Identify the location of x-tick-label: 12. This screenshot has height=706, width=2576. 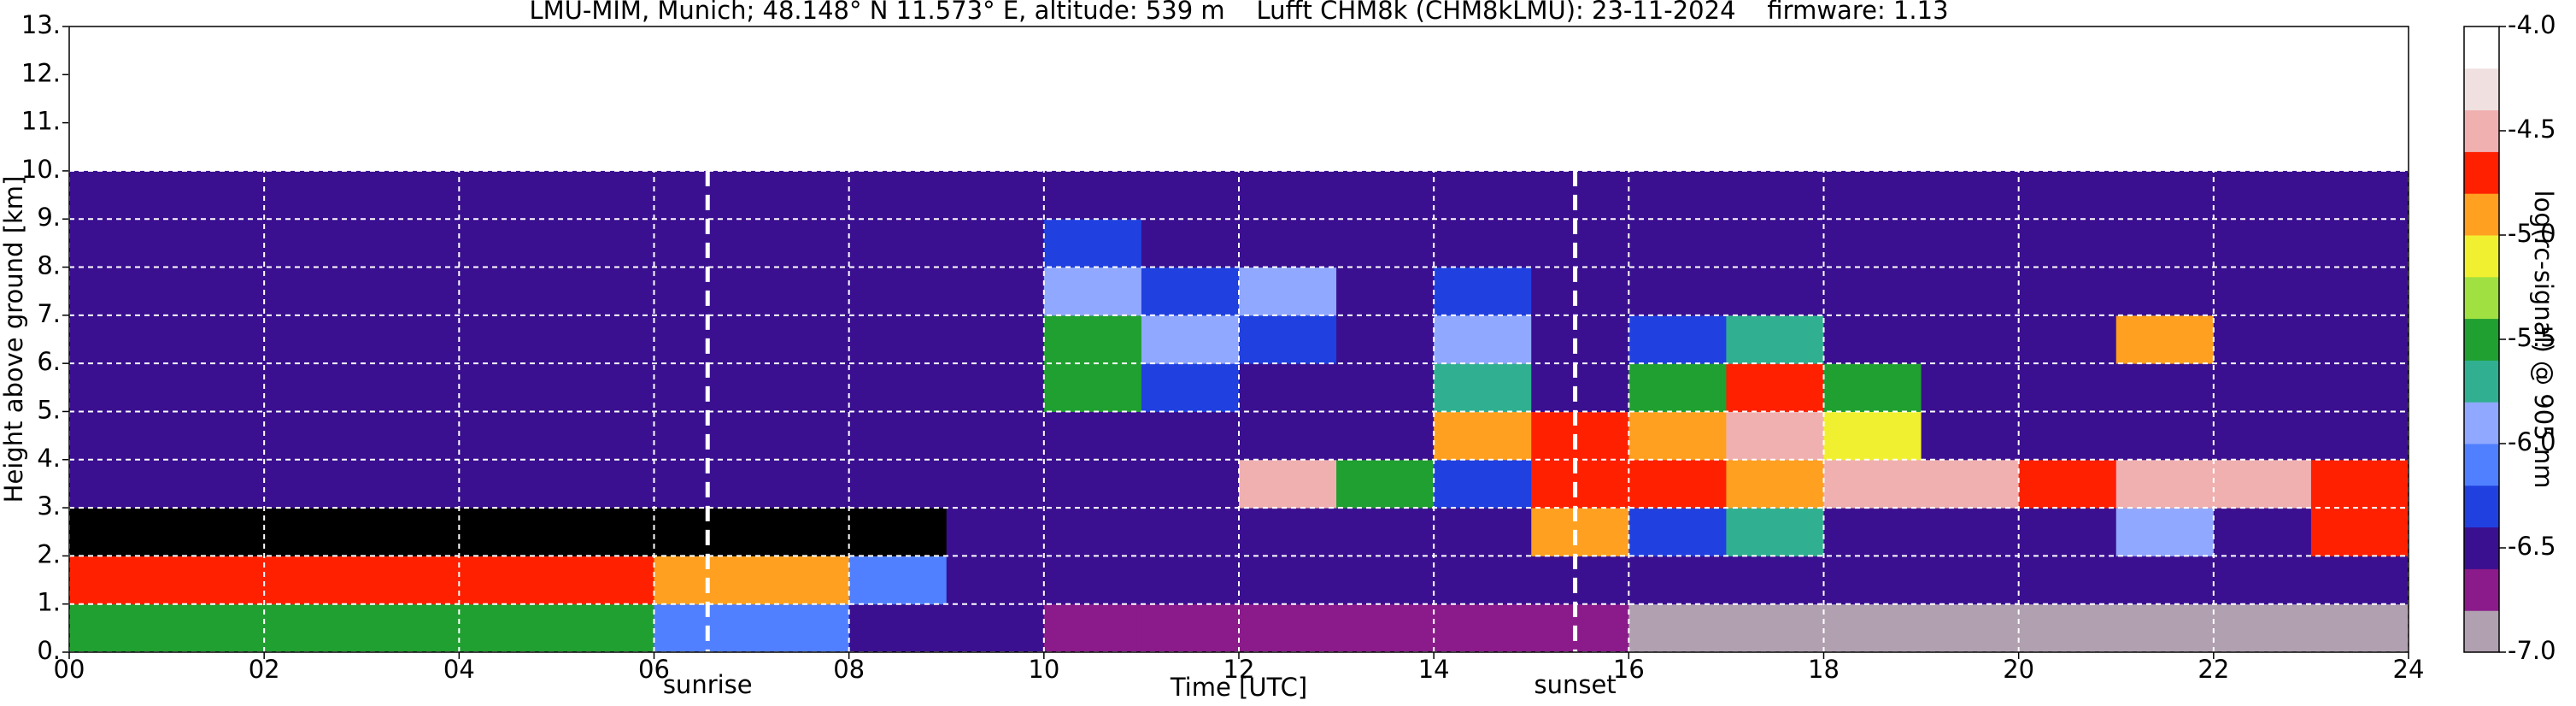
(1239, 669).